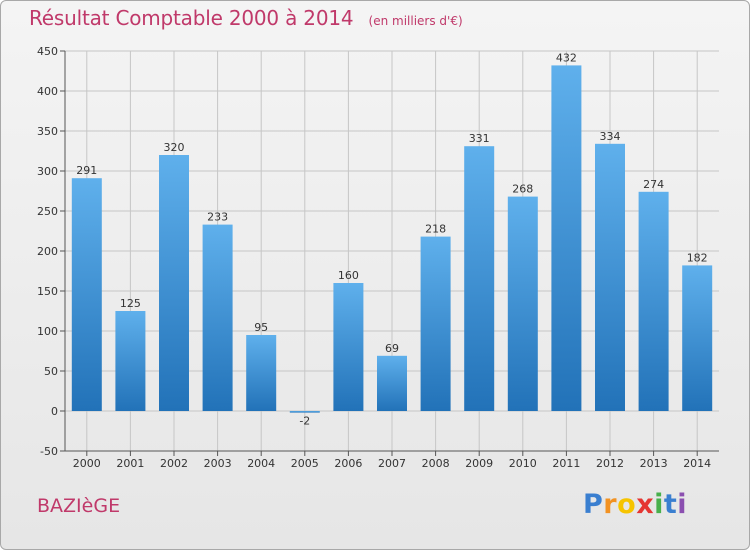 Image resolution: width=750 pixels, height=550 pixels. I want to click on y-tick-label: 450, so click(47, 51).